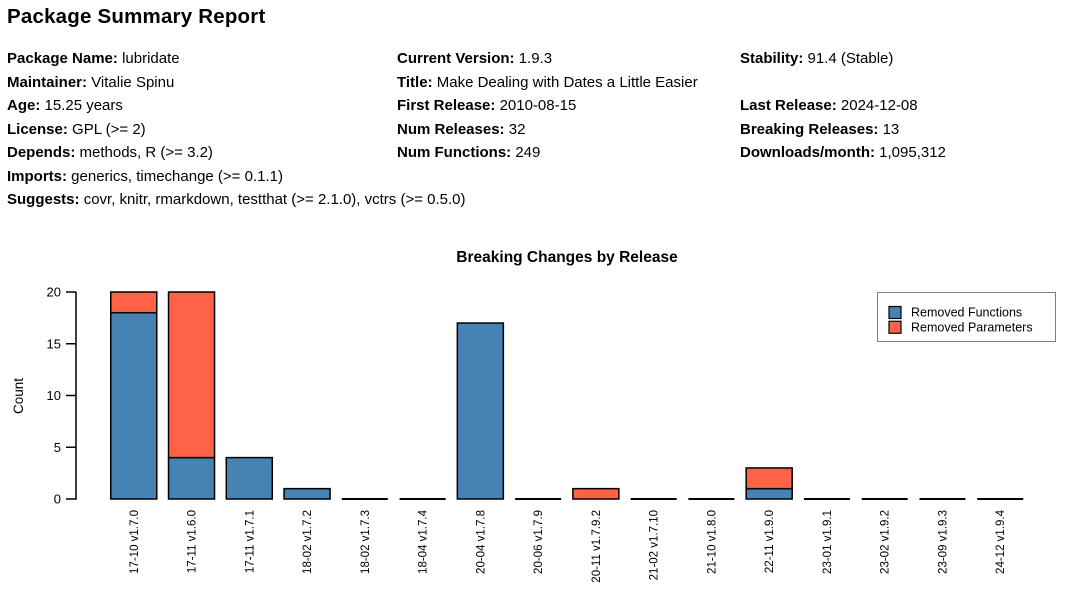 This screenshot has width=1069, height=602. Describe the element at coordinates (177, 176) in the screenshot. I see `metadata-field-value: generics, timechange (>= 0.1.1)` at that location.